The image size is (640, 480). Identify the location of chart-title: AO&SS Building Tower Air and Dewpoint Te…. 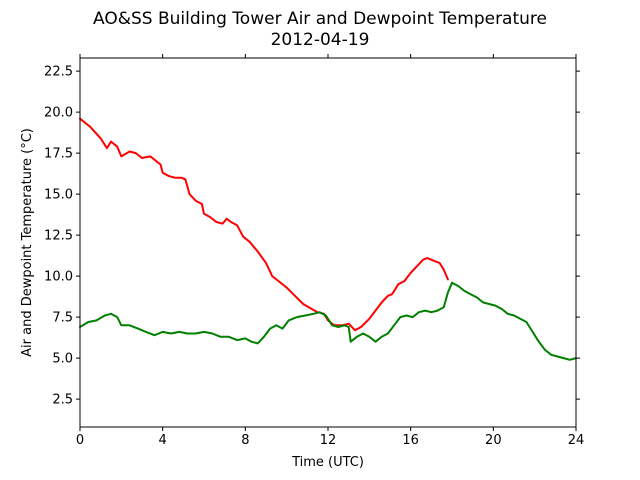
(320, 19).